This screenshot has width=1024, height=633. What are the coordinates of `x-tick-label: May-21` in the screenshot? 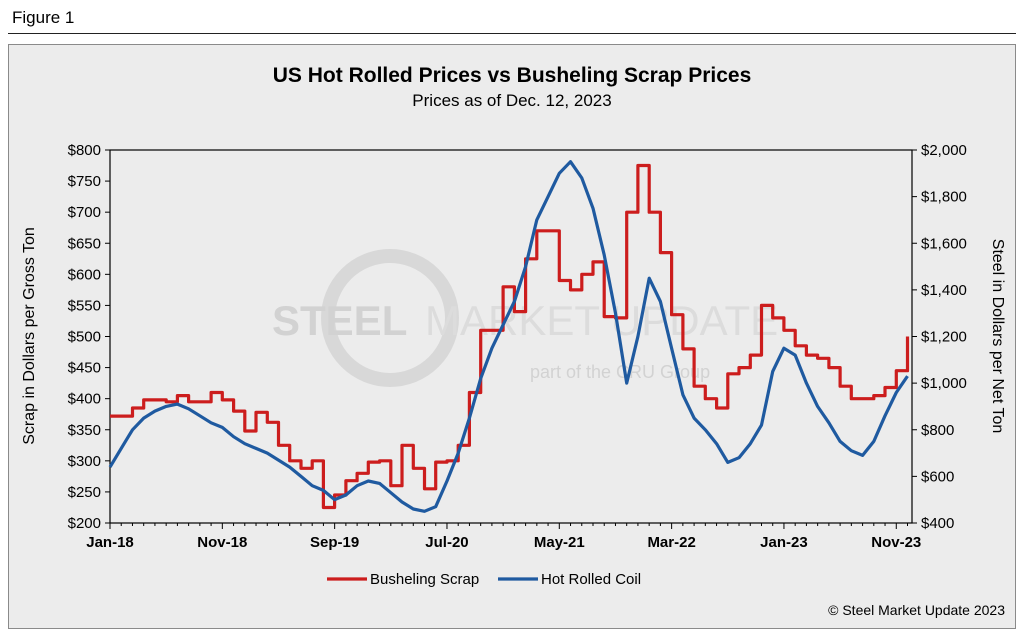 It's located at (559, 542).